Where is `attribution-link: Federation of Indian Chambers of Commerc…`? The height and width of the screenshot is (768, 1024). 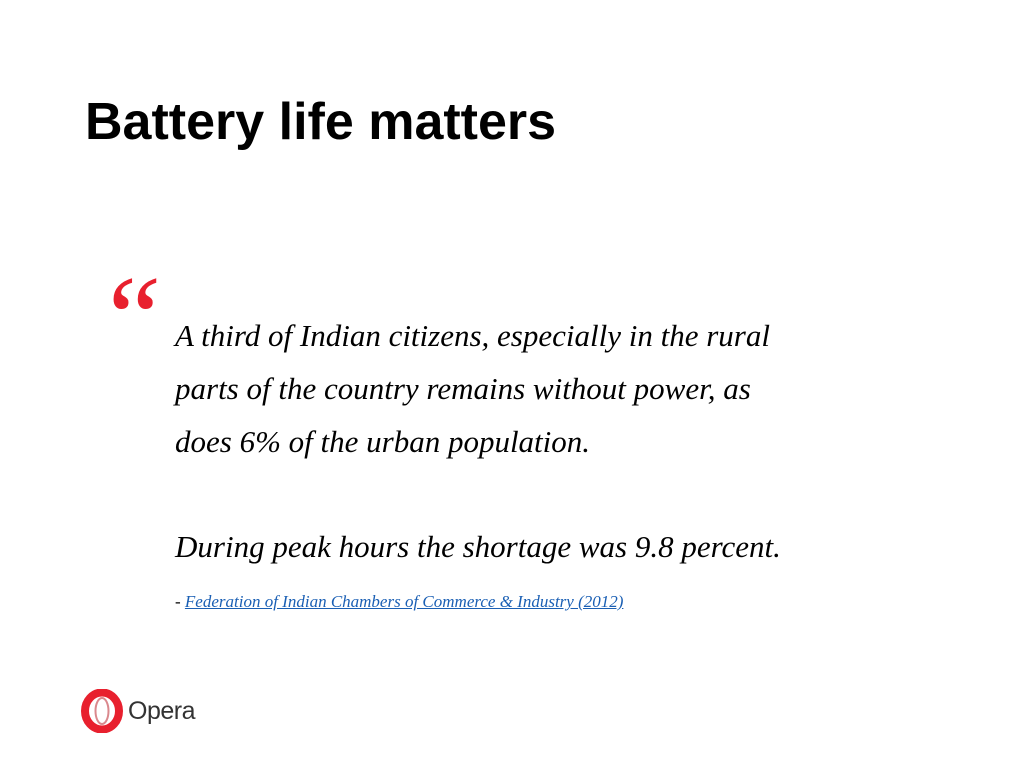
attribution-link: Federation of Indian Chambers of Commerc… is located at coordinates (404, 601).